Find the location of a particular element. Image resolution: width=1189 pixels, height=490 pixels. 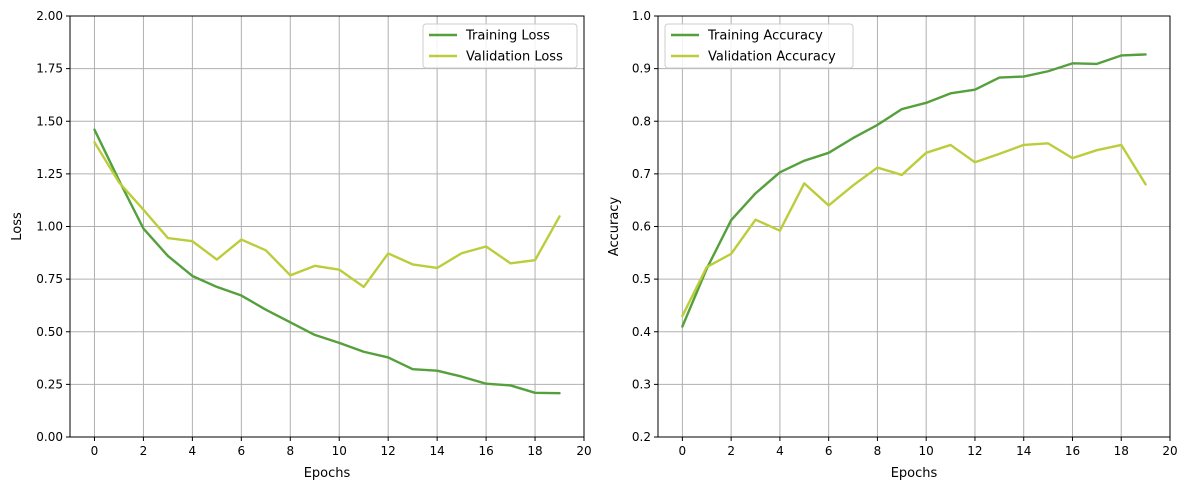

y-tick-label: 0.8 is located at coordinates (641, 121).